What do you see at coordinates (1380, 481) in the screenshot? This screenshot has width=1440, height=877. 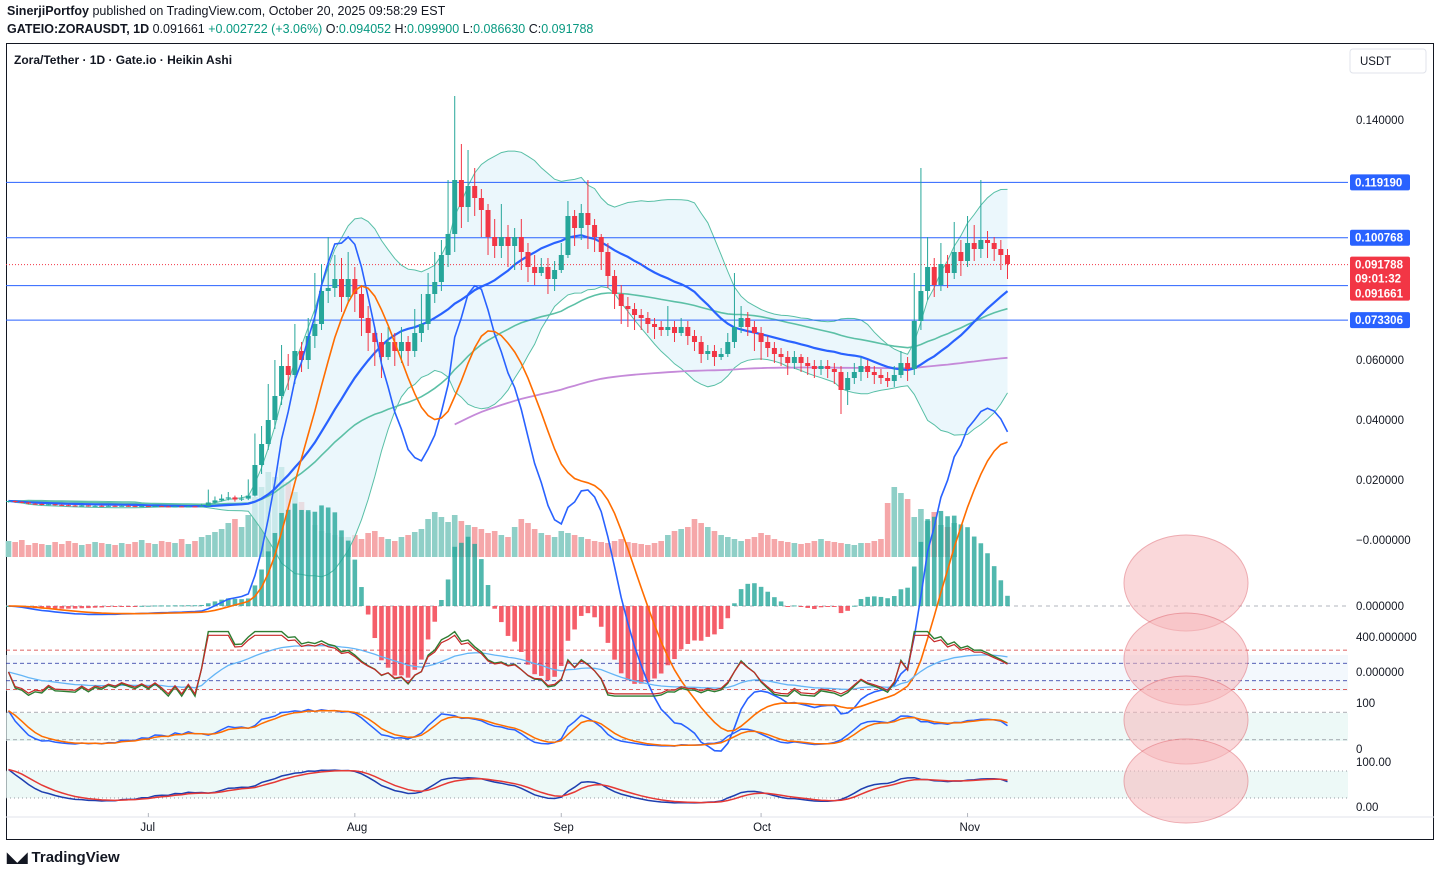 I see `price-tick-label: 0.020000` at bounding box center [1380, 481].